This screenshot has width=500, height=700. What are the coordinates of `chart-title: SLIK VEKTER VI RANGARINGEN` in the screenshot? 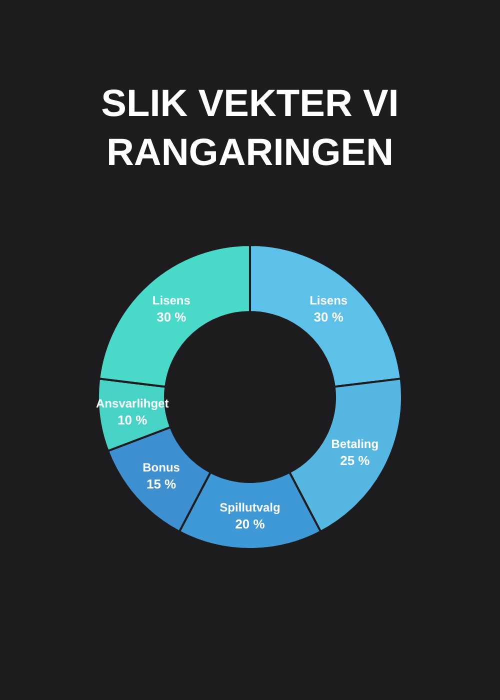 It's located at (250, 128).